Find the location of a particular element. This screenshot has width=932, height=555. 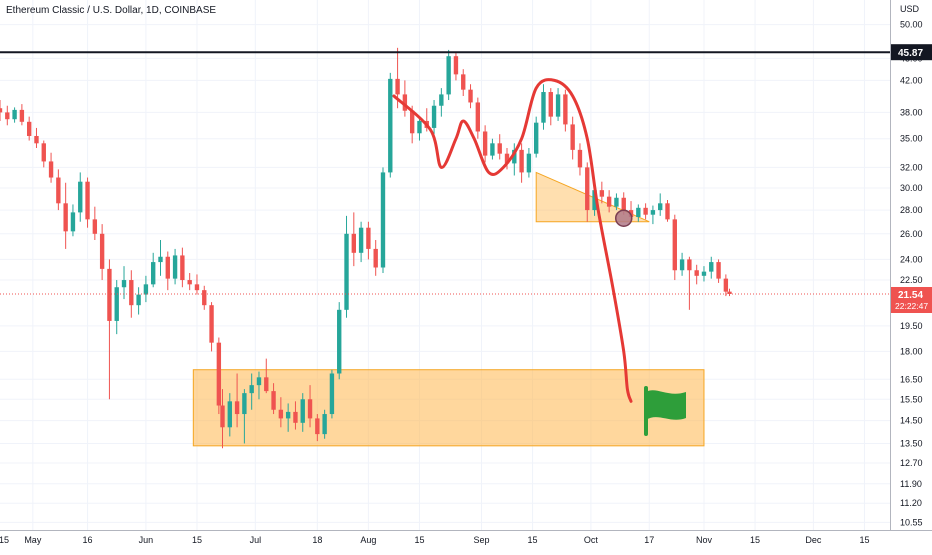

last-price-label: 21.54 is located at coordinates (910, 295).